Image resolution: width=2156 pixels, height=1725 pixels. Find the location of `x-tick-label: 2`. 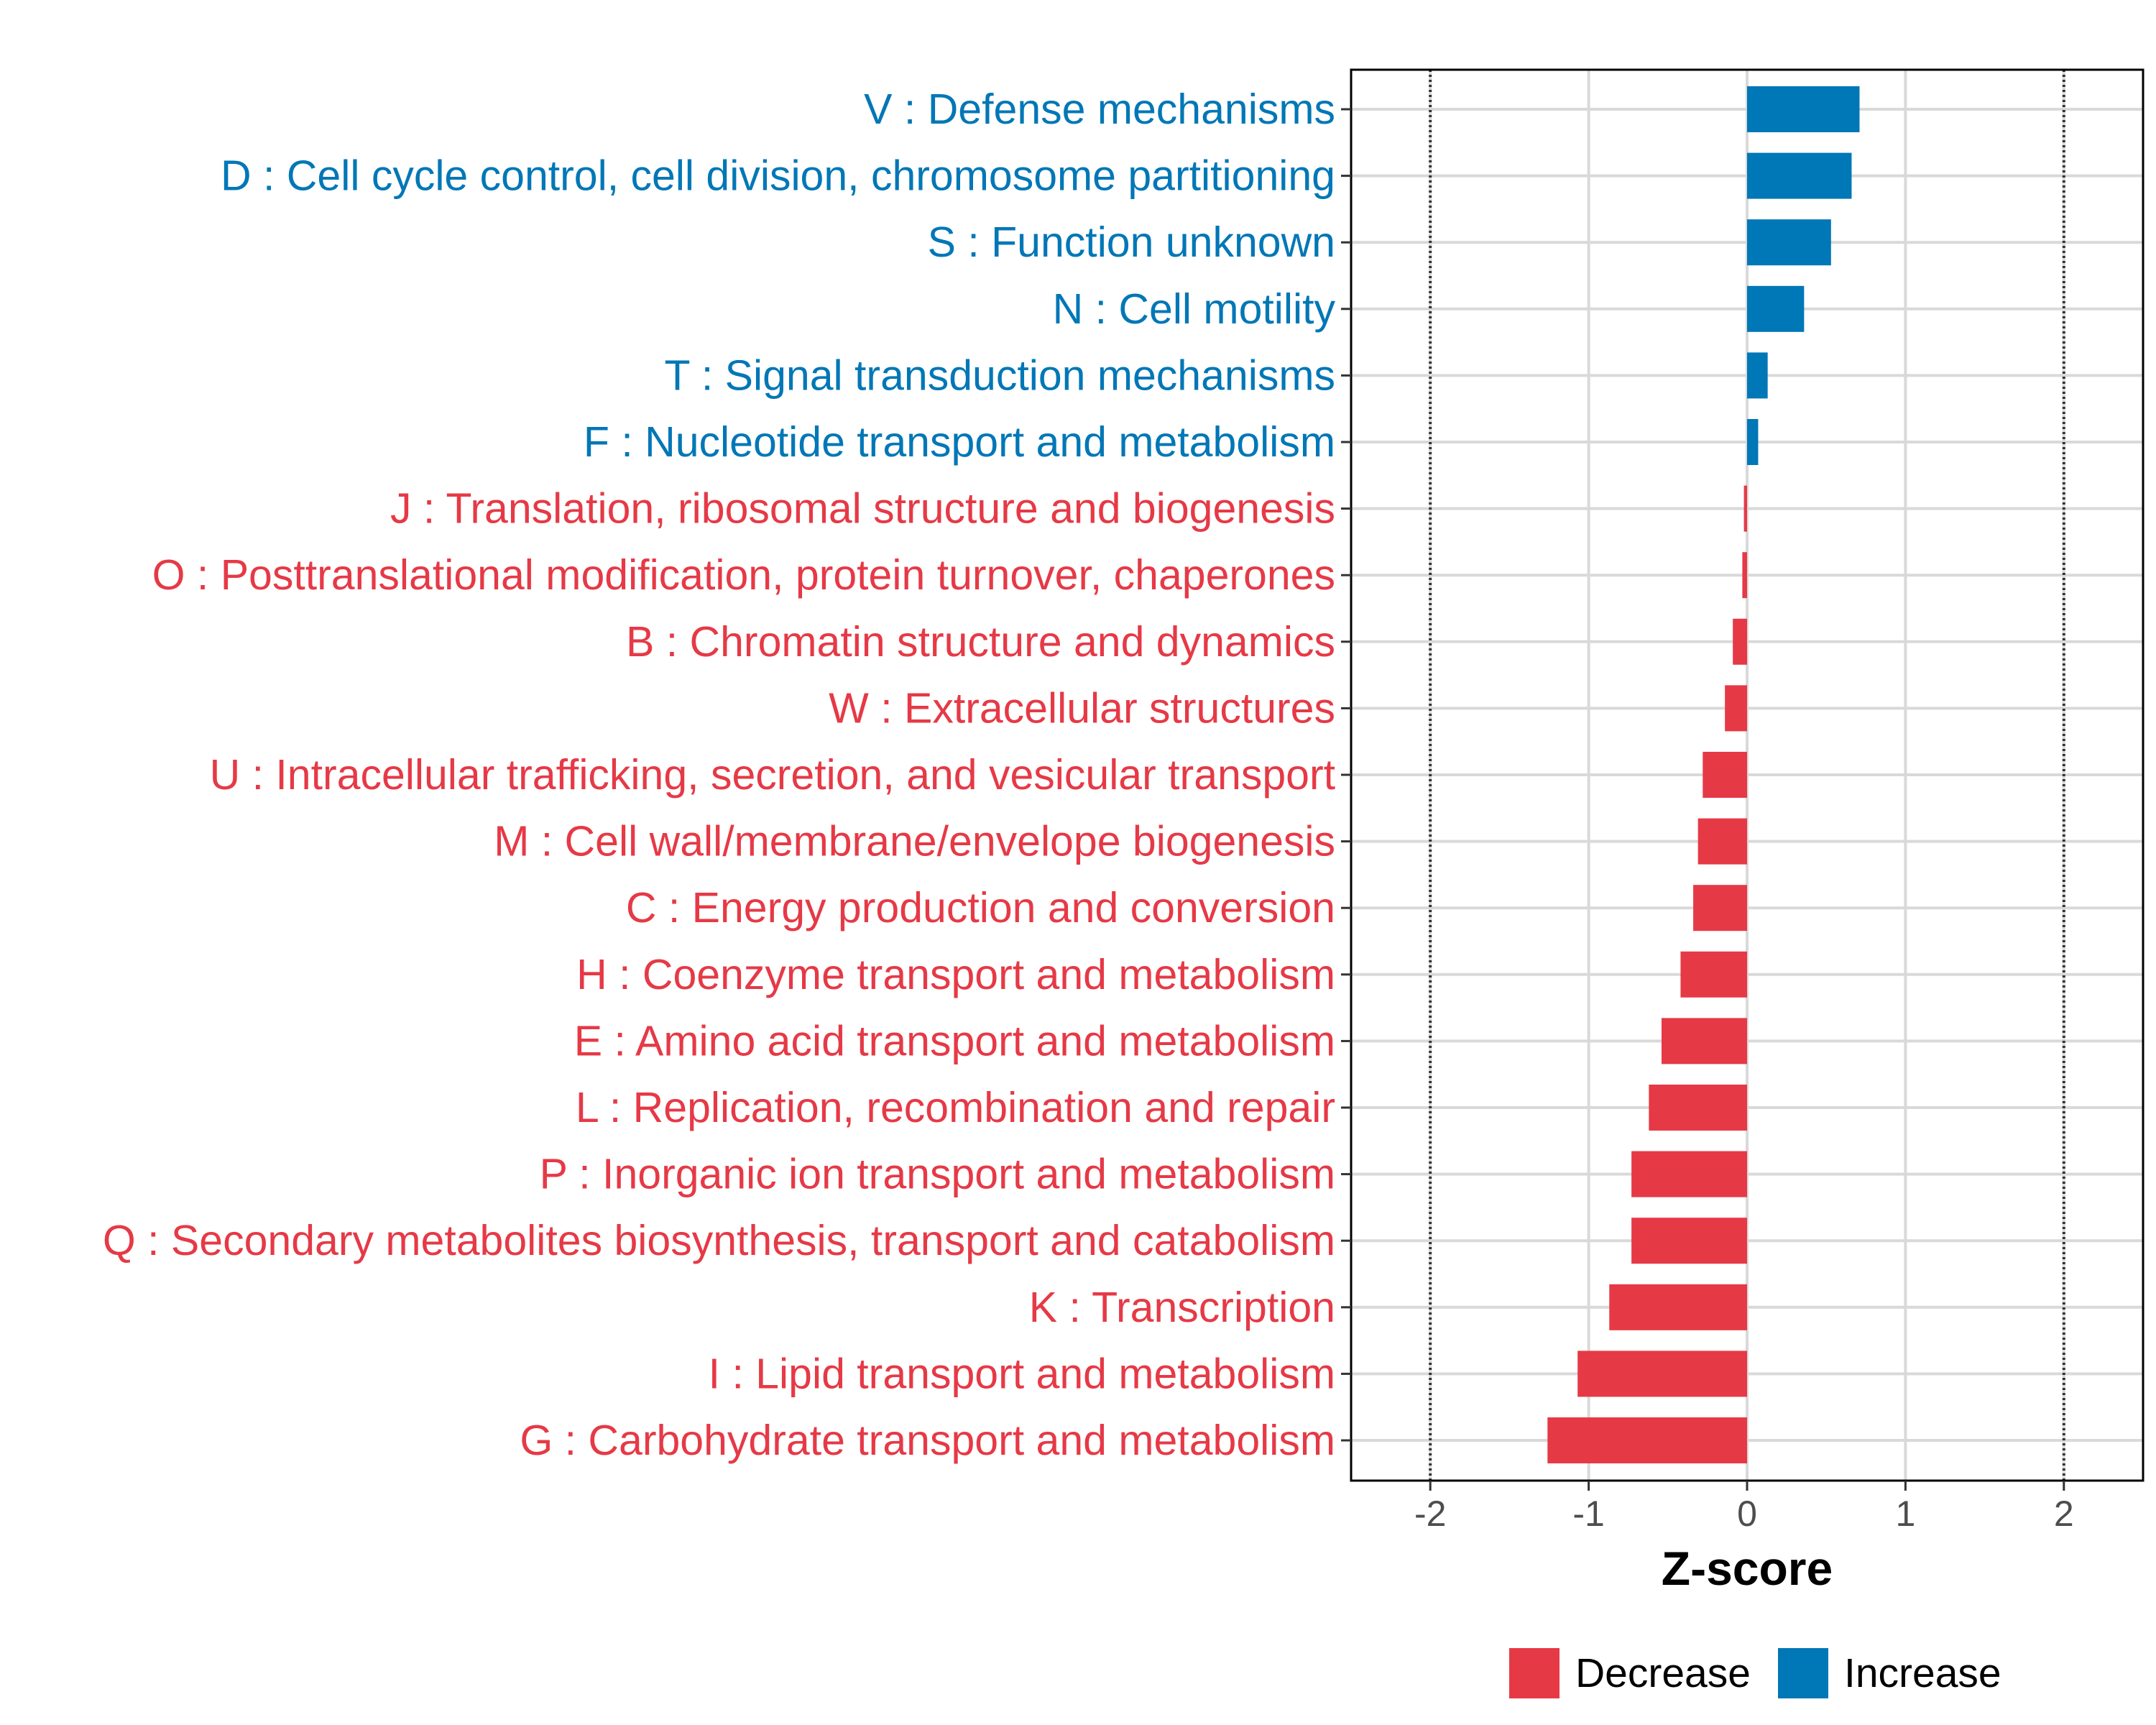

x-tick-label: 2 is located at coordinates (2064, 1514).